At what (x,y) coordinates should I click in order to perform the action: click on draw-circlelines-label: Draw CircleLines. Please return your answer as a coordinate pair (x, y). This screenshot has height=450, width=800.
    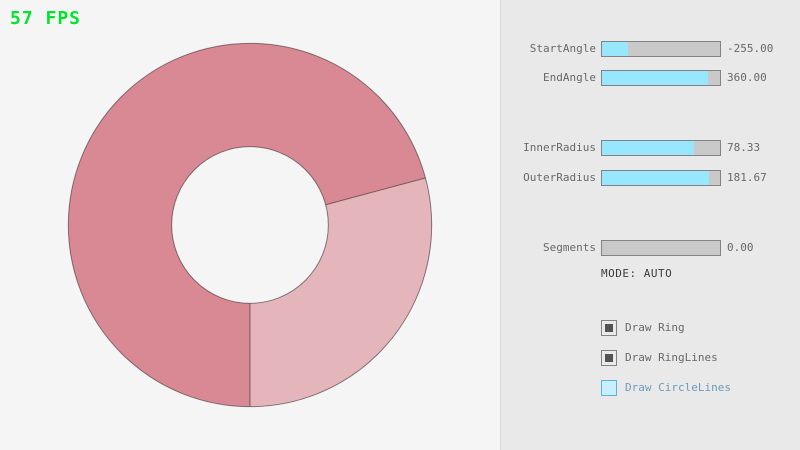
    Looking at the image, I should click on (678, 387).